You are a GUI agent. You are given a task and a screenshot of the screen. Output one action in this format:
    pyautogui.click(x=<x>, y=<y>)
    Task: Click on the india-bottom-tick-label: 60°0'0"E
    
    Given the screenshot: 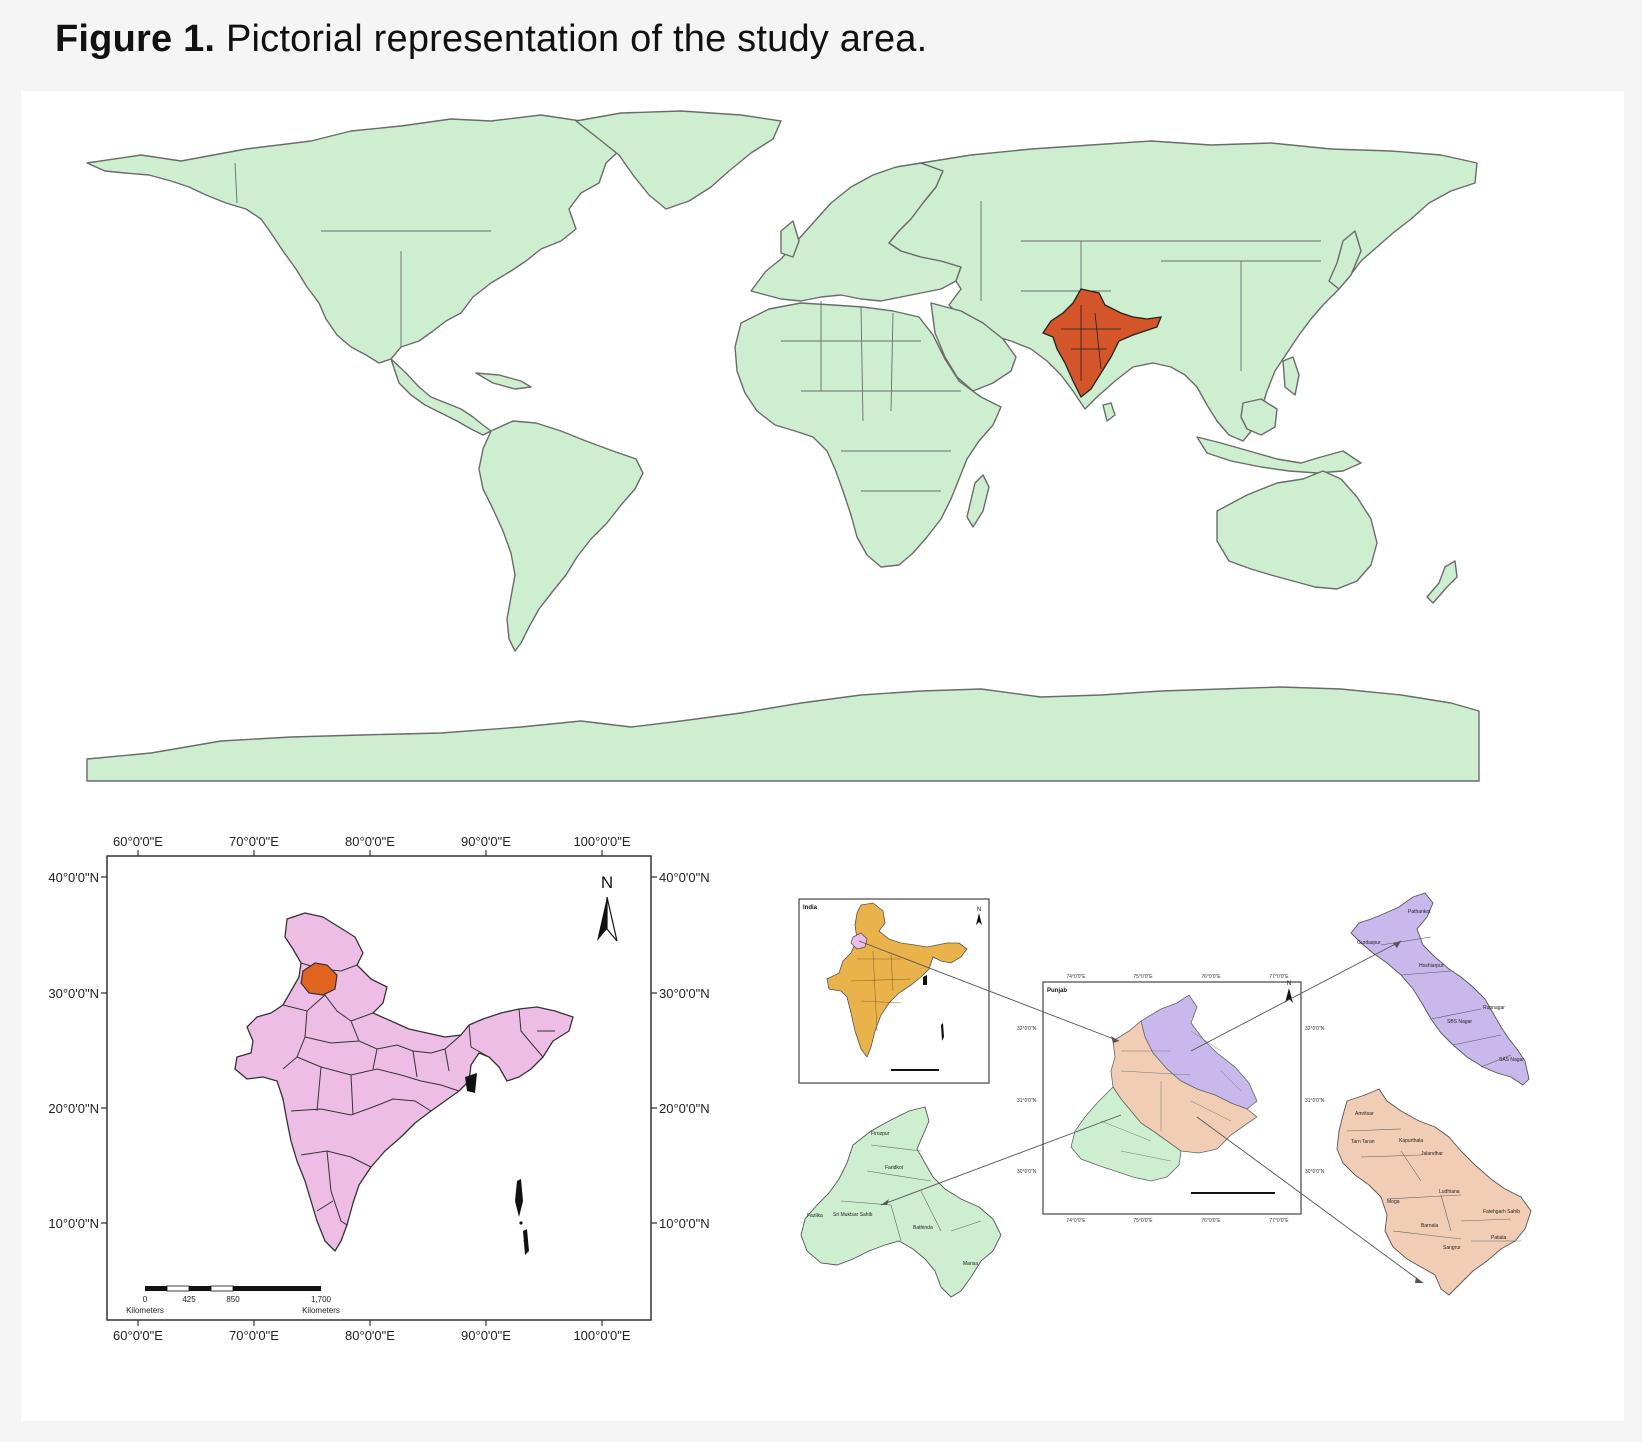 What is the action you would take?
    pyautogui.click(x=138, y=1335)
    